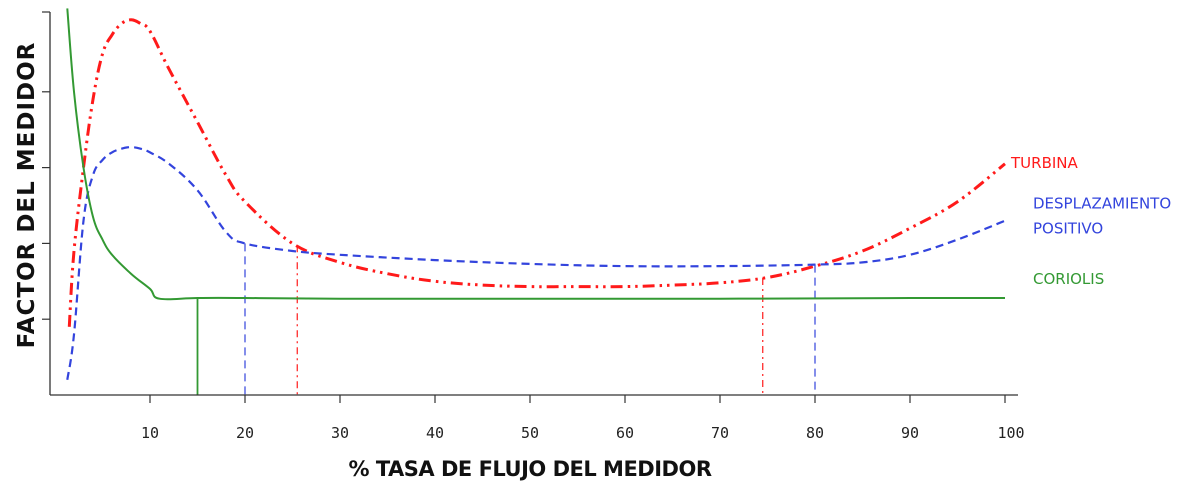 The width and height of the screenshot is (1192, 483). What do you see at coordinates (150, 433) in the screenshot?
I see `x-tick-label-10: 10` at bounding box center [150, 433].